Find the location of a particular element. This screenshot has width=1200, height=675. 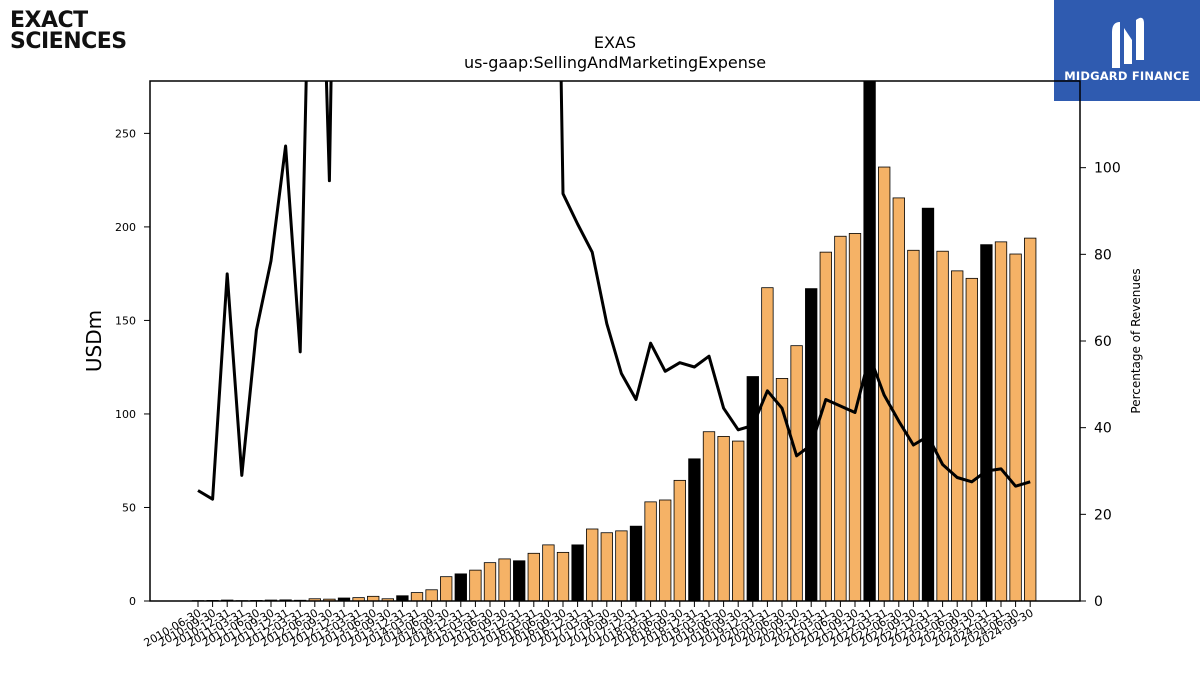

y-tick-label: 100 is located at coordinates (125, 414).